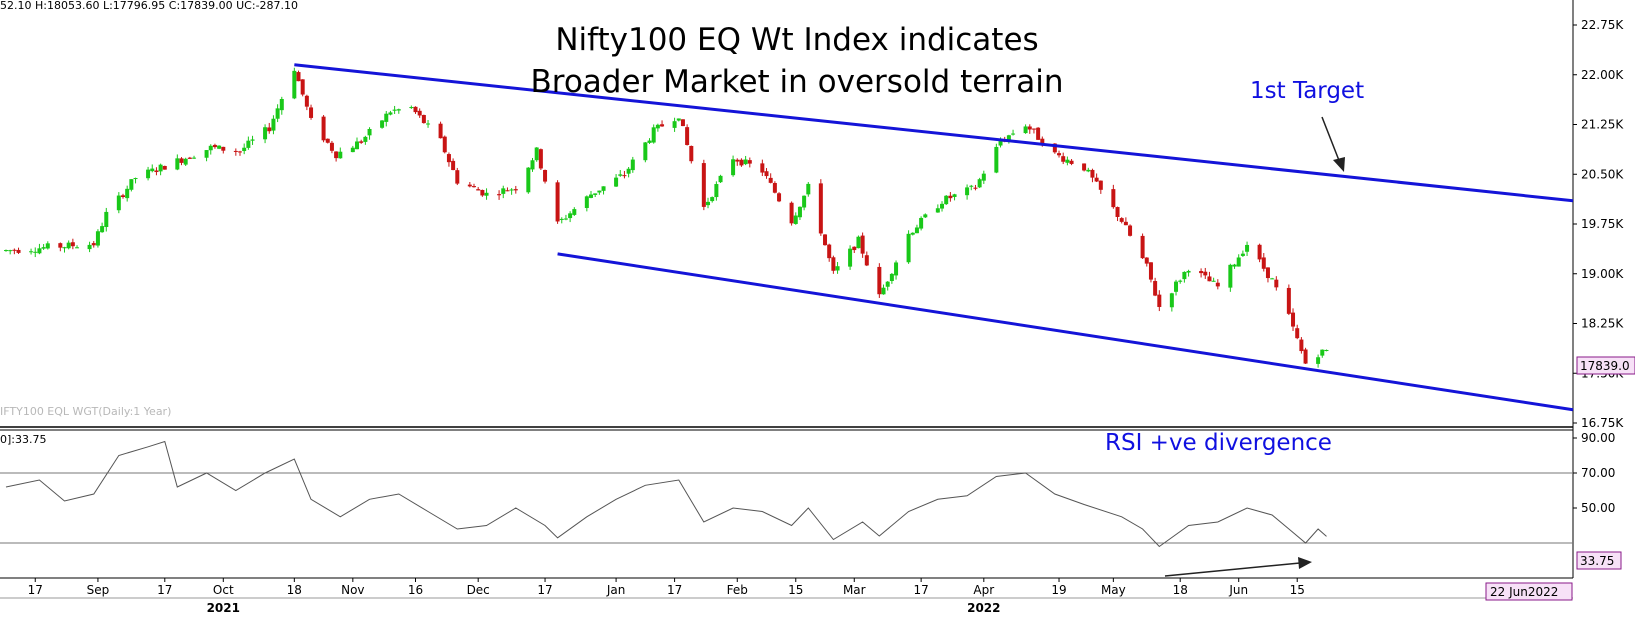 The height and width of the screenshot is (622, 1635). What do you see at coordinates (1599, 560) in the screenshot?
I see `rsi-value-badge: 33.75` at bounding box center [1599, 560].